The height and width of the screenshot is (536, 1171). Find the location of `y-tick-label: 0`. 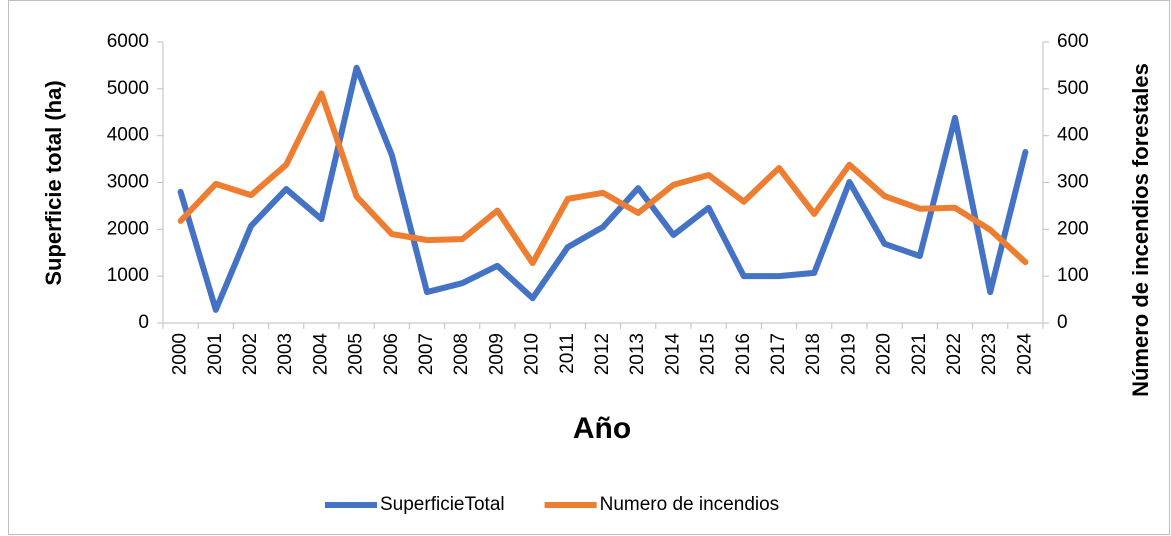

y-tick-label: 0 is located at coordinates (143, 322).